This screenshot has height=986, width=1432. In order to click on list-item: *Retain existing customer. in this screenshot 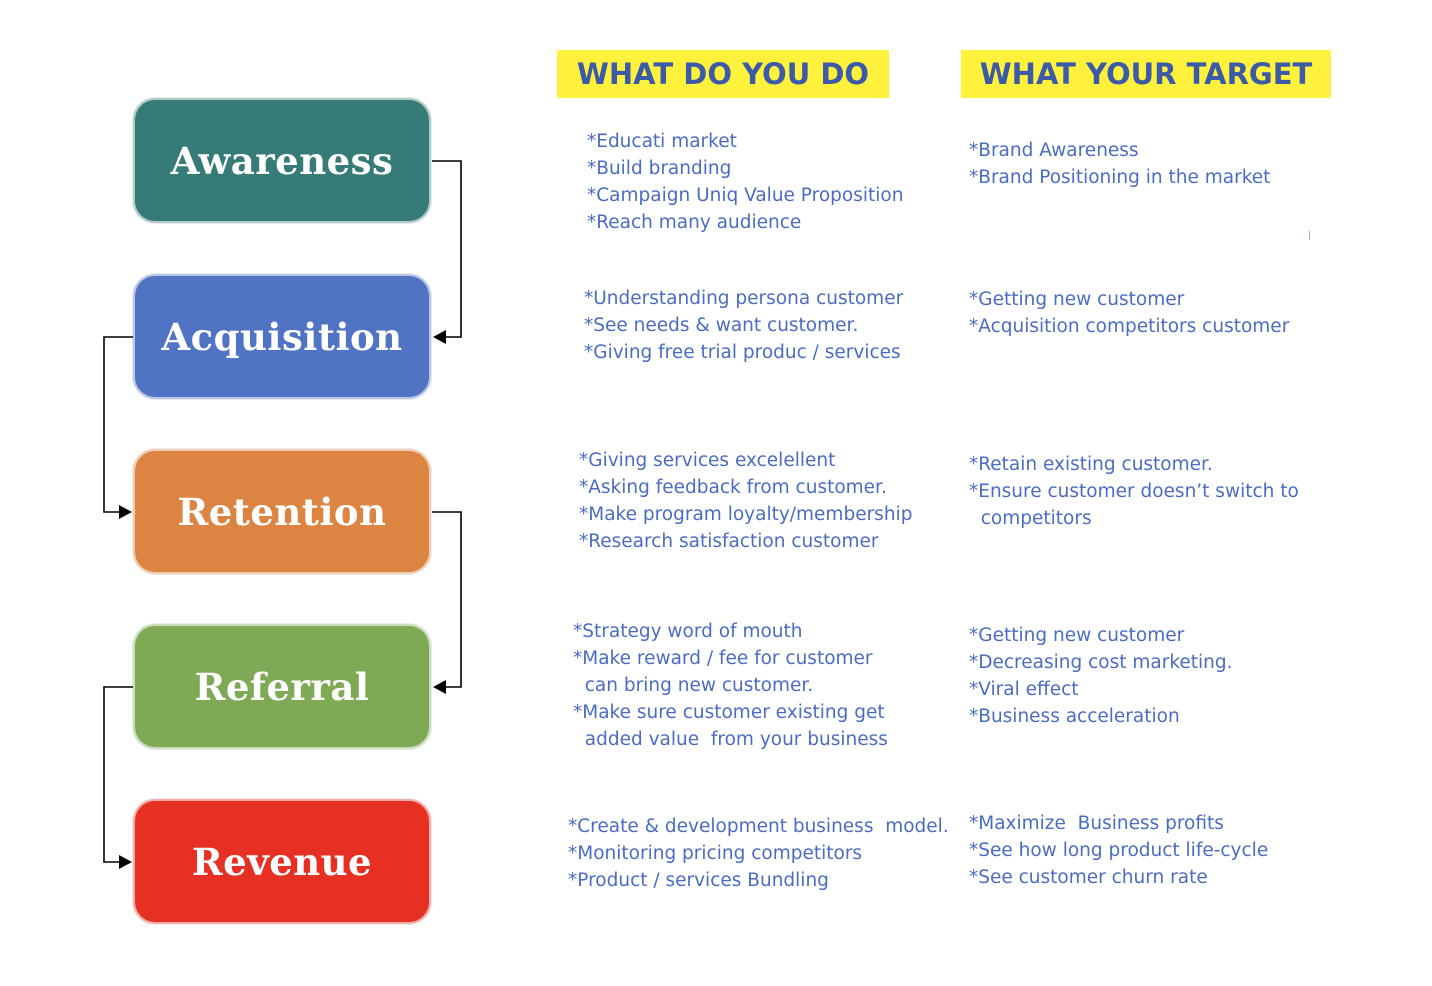, I will do `click(1091, 464)`.